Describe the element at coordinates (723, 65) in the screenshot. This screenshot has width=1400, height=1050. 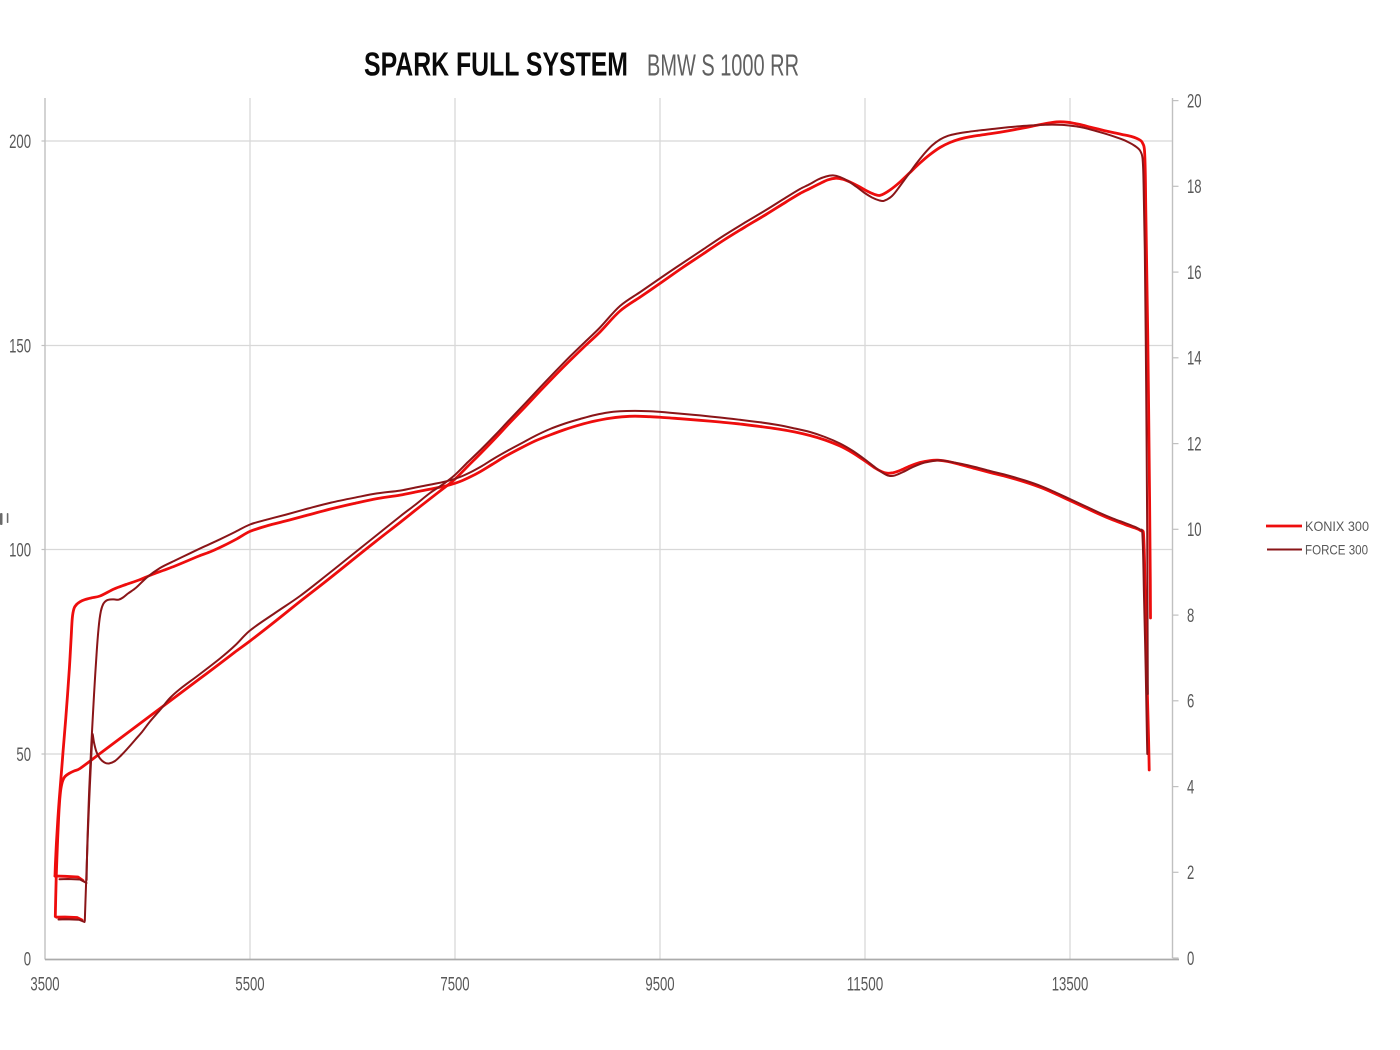
I see `svg-text: BMW S 1000 RR` at that location.